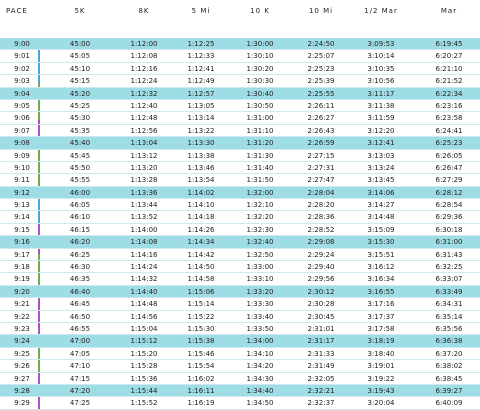 The image size is (480, 410). What do you see at coordinates (22, 279) in the screenshot?
I see `pace-cell: 9:19` at bounding box center [22, 279].